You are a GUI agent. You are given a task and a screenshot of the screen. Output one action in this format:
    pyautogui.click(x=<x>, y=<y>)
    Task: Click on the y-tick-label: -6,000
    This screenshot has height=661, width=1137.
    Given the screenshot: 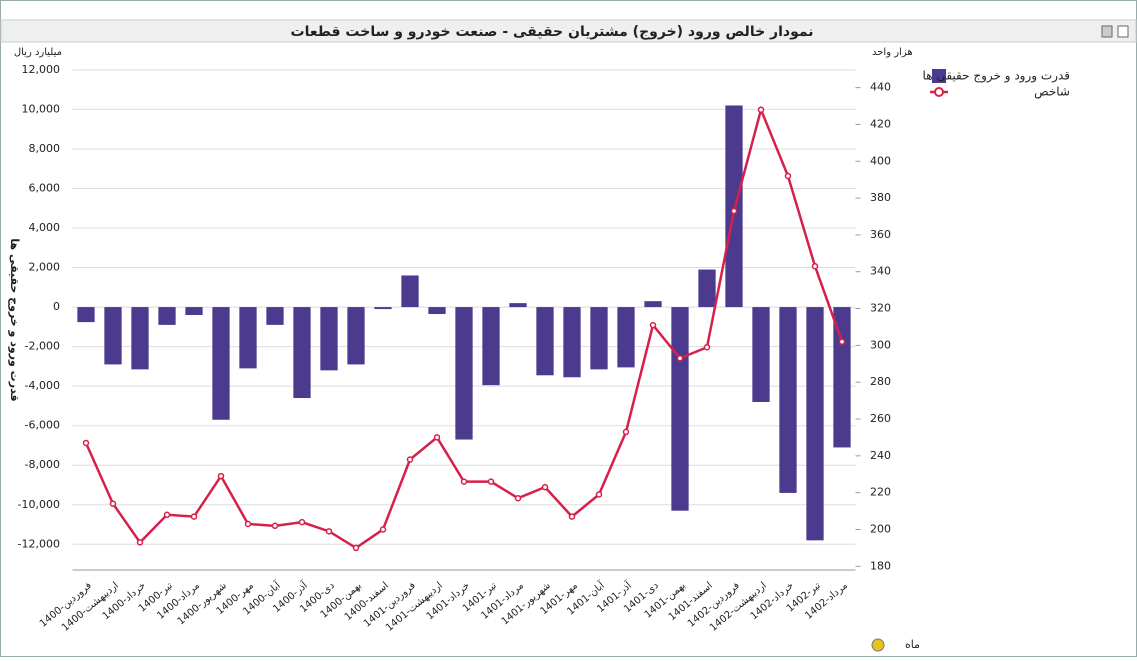 What is the action you would take?
    pyautogui.click(x=42, y=425)
    